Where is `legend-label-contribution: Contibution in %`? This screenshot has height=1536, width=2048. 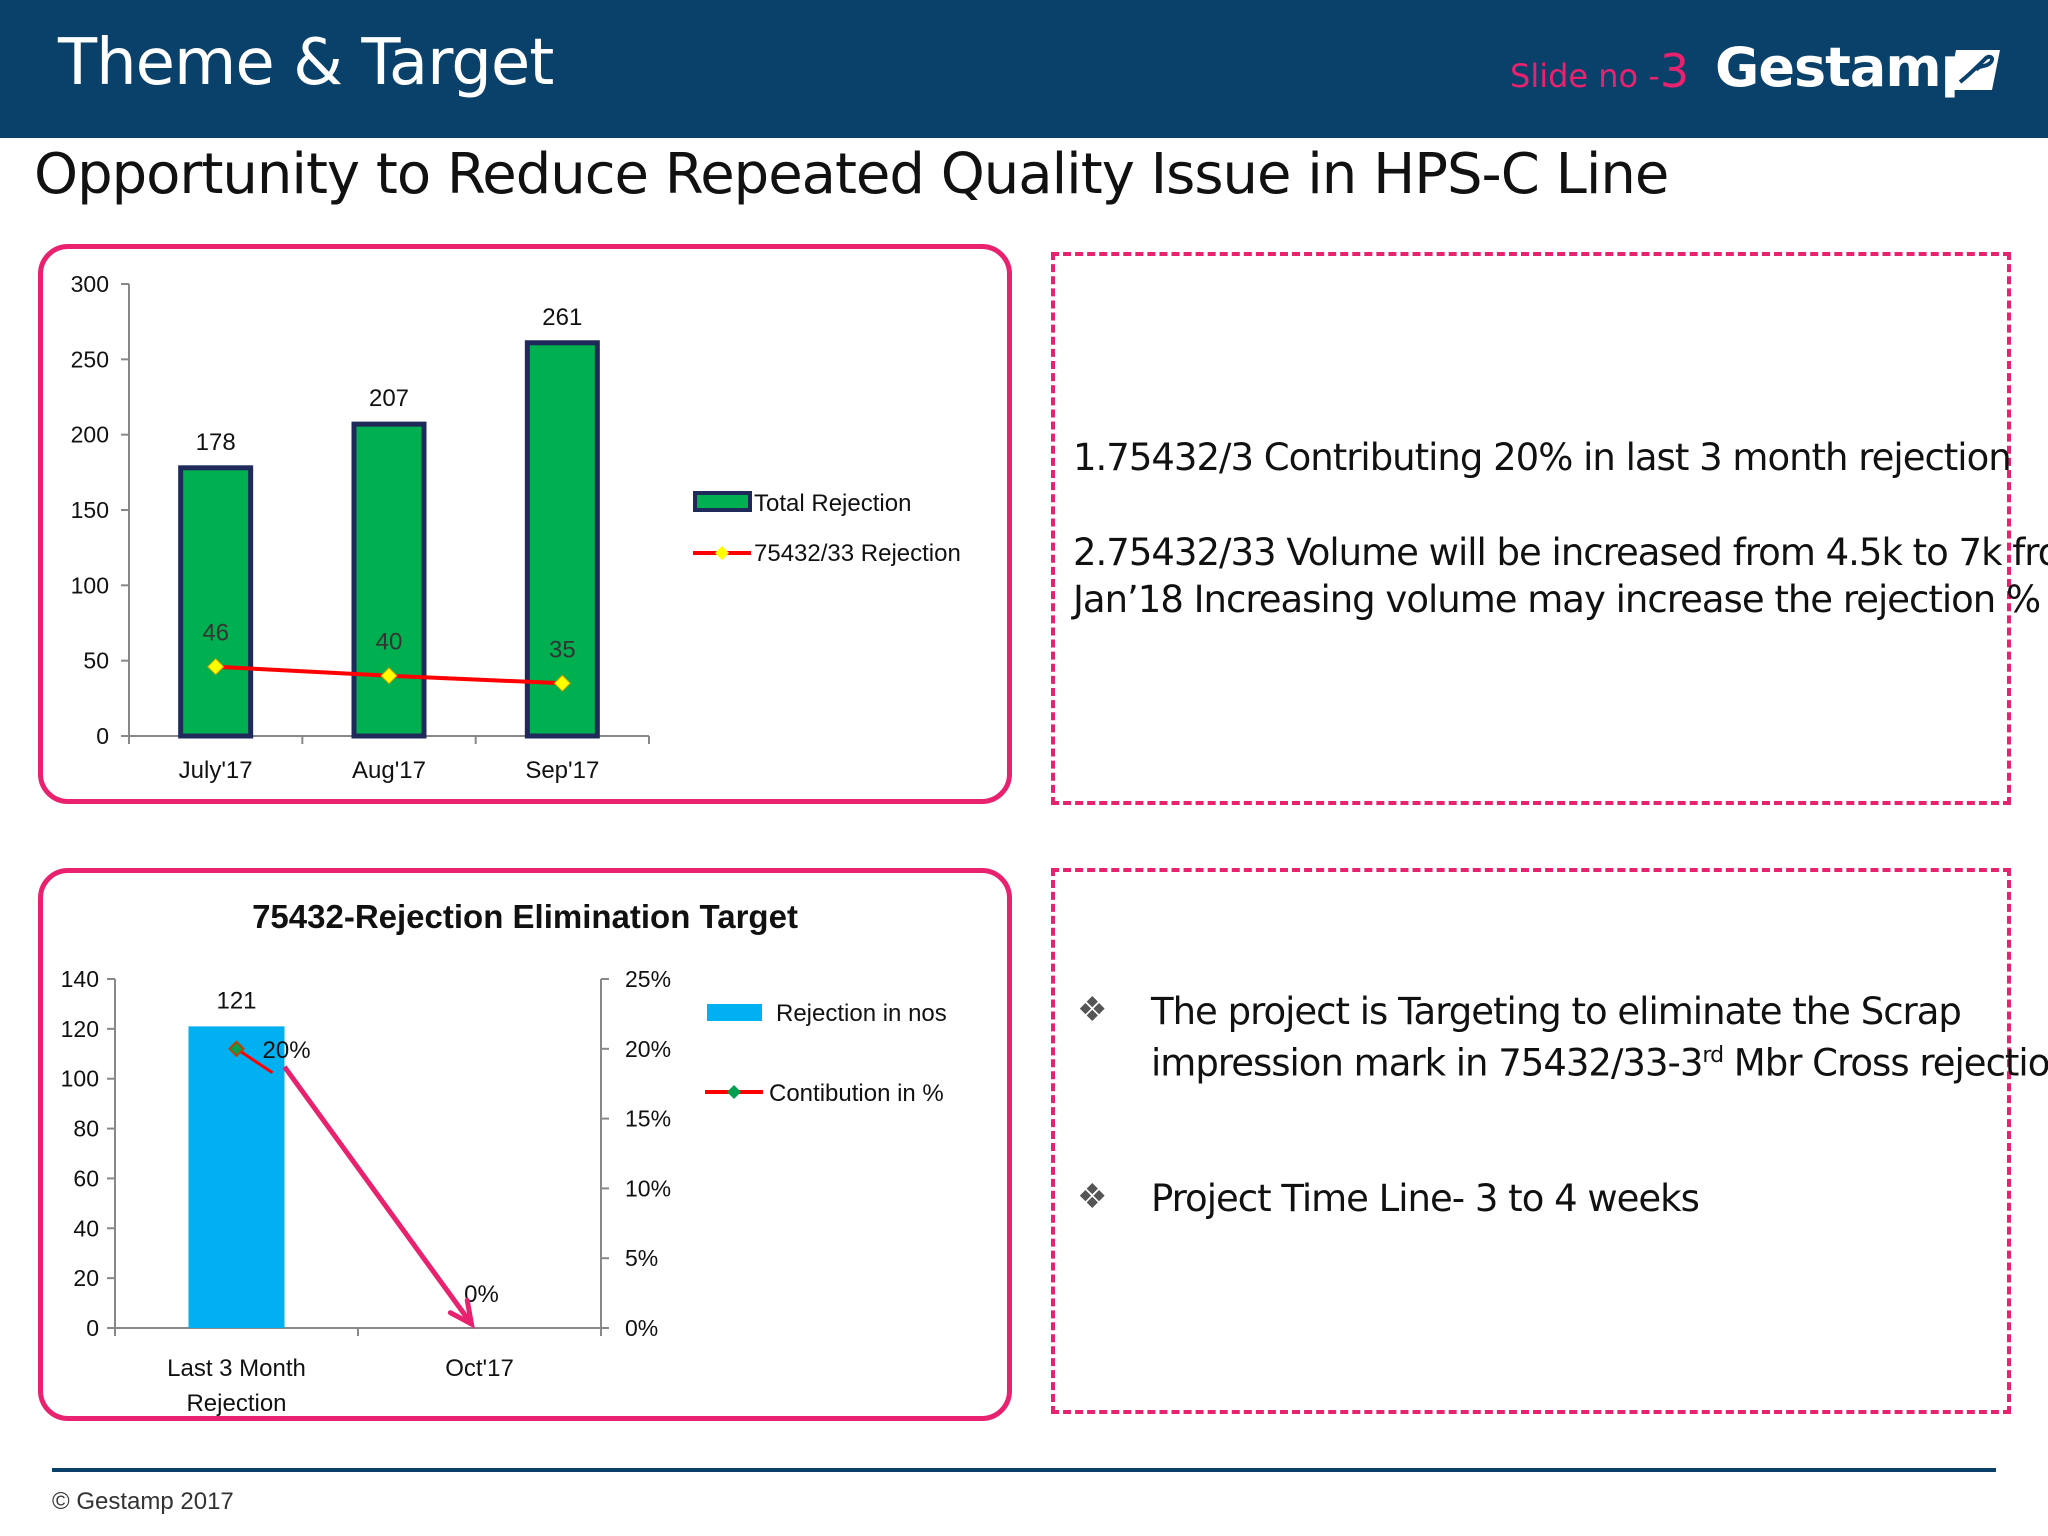 legend-label-contribution: Contibution in % is located at coordinates (856, 1093).